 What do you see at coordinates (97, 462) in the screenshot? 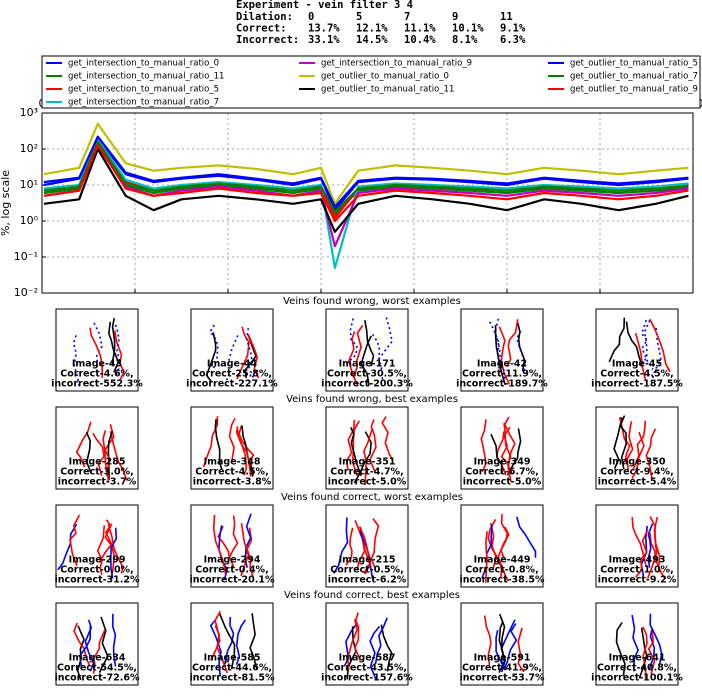
I see `panel-label: Image-285` at bounding box center [97, 462].